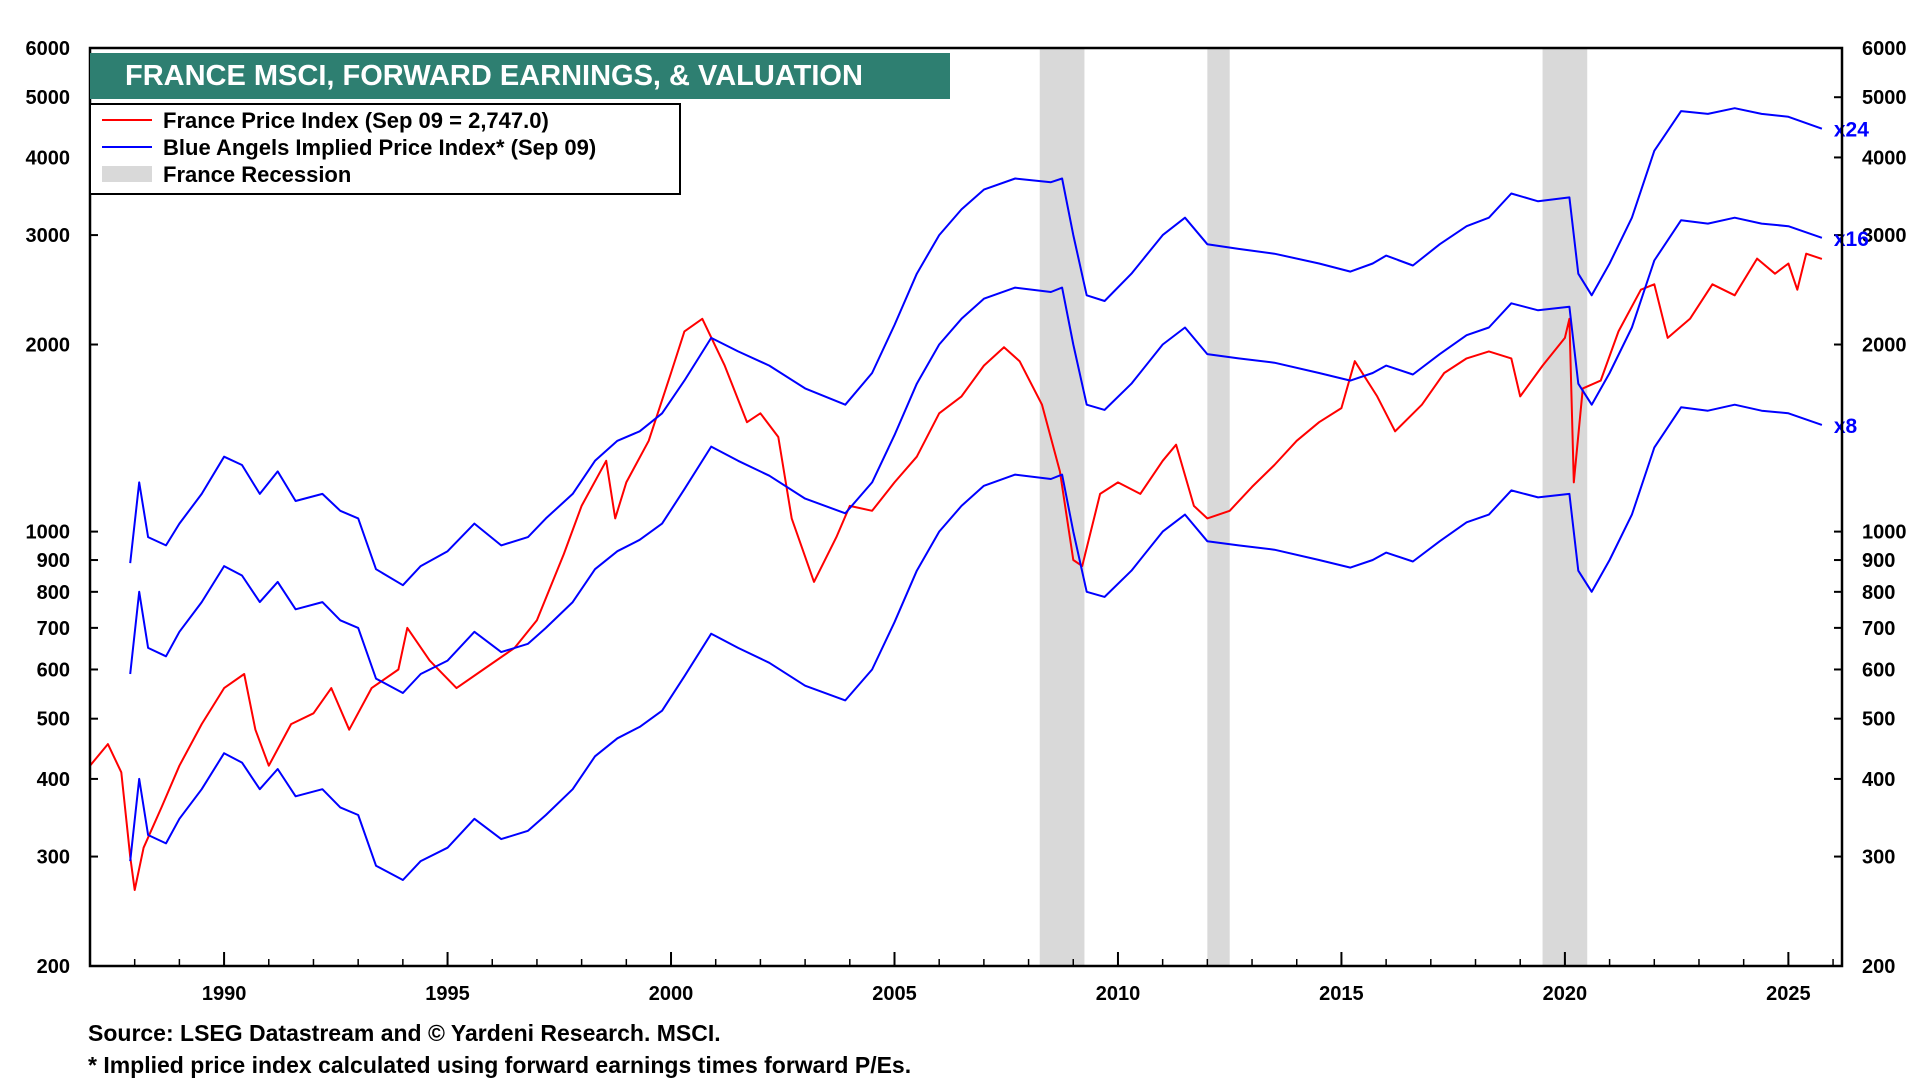 This screenshot has height=1080, width=1920. I want to click on y-tick-label-right: 500, so click(1878, 720).